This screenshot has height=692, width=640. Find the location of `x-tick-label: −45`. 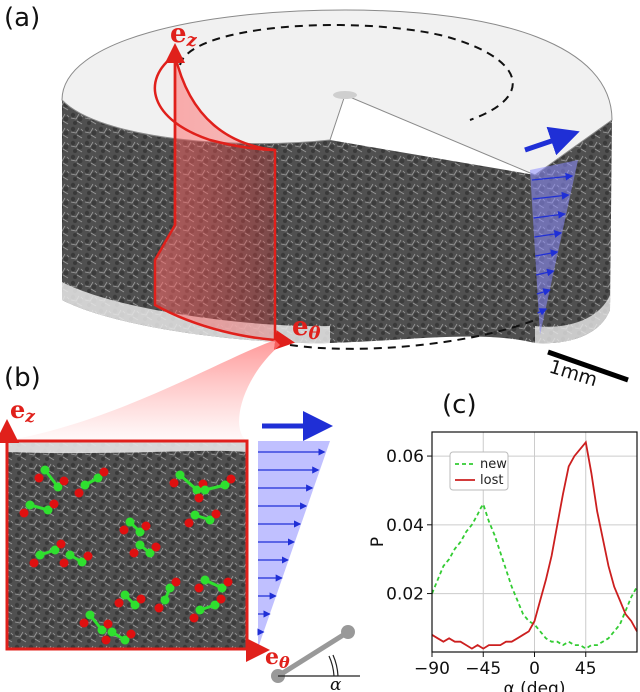

x-tick-label: −45 is located at coordinates (483, 669).